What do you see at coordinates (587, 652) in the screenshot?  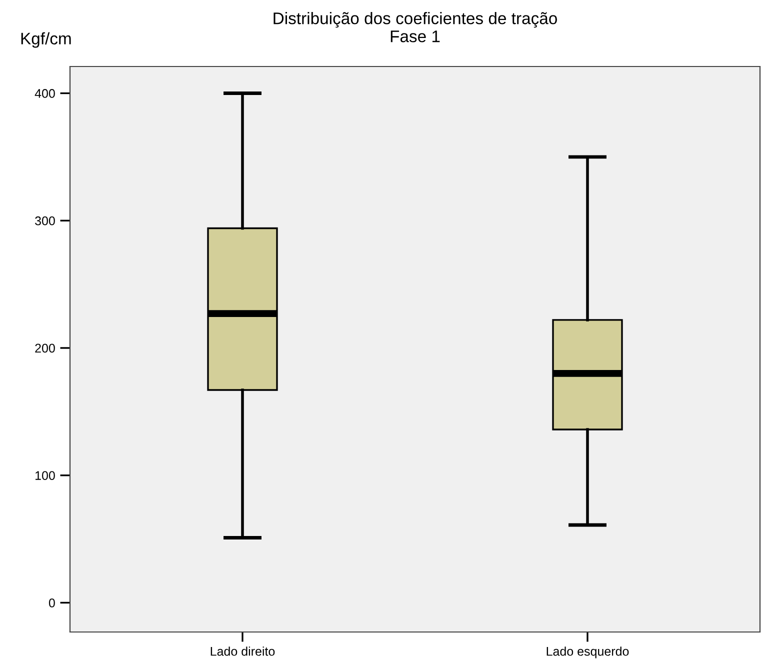 I see `x-tick-label: Lado esquerdo` at bounding box center [587, 652].